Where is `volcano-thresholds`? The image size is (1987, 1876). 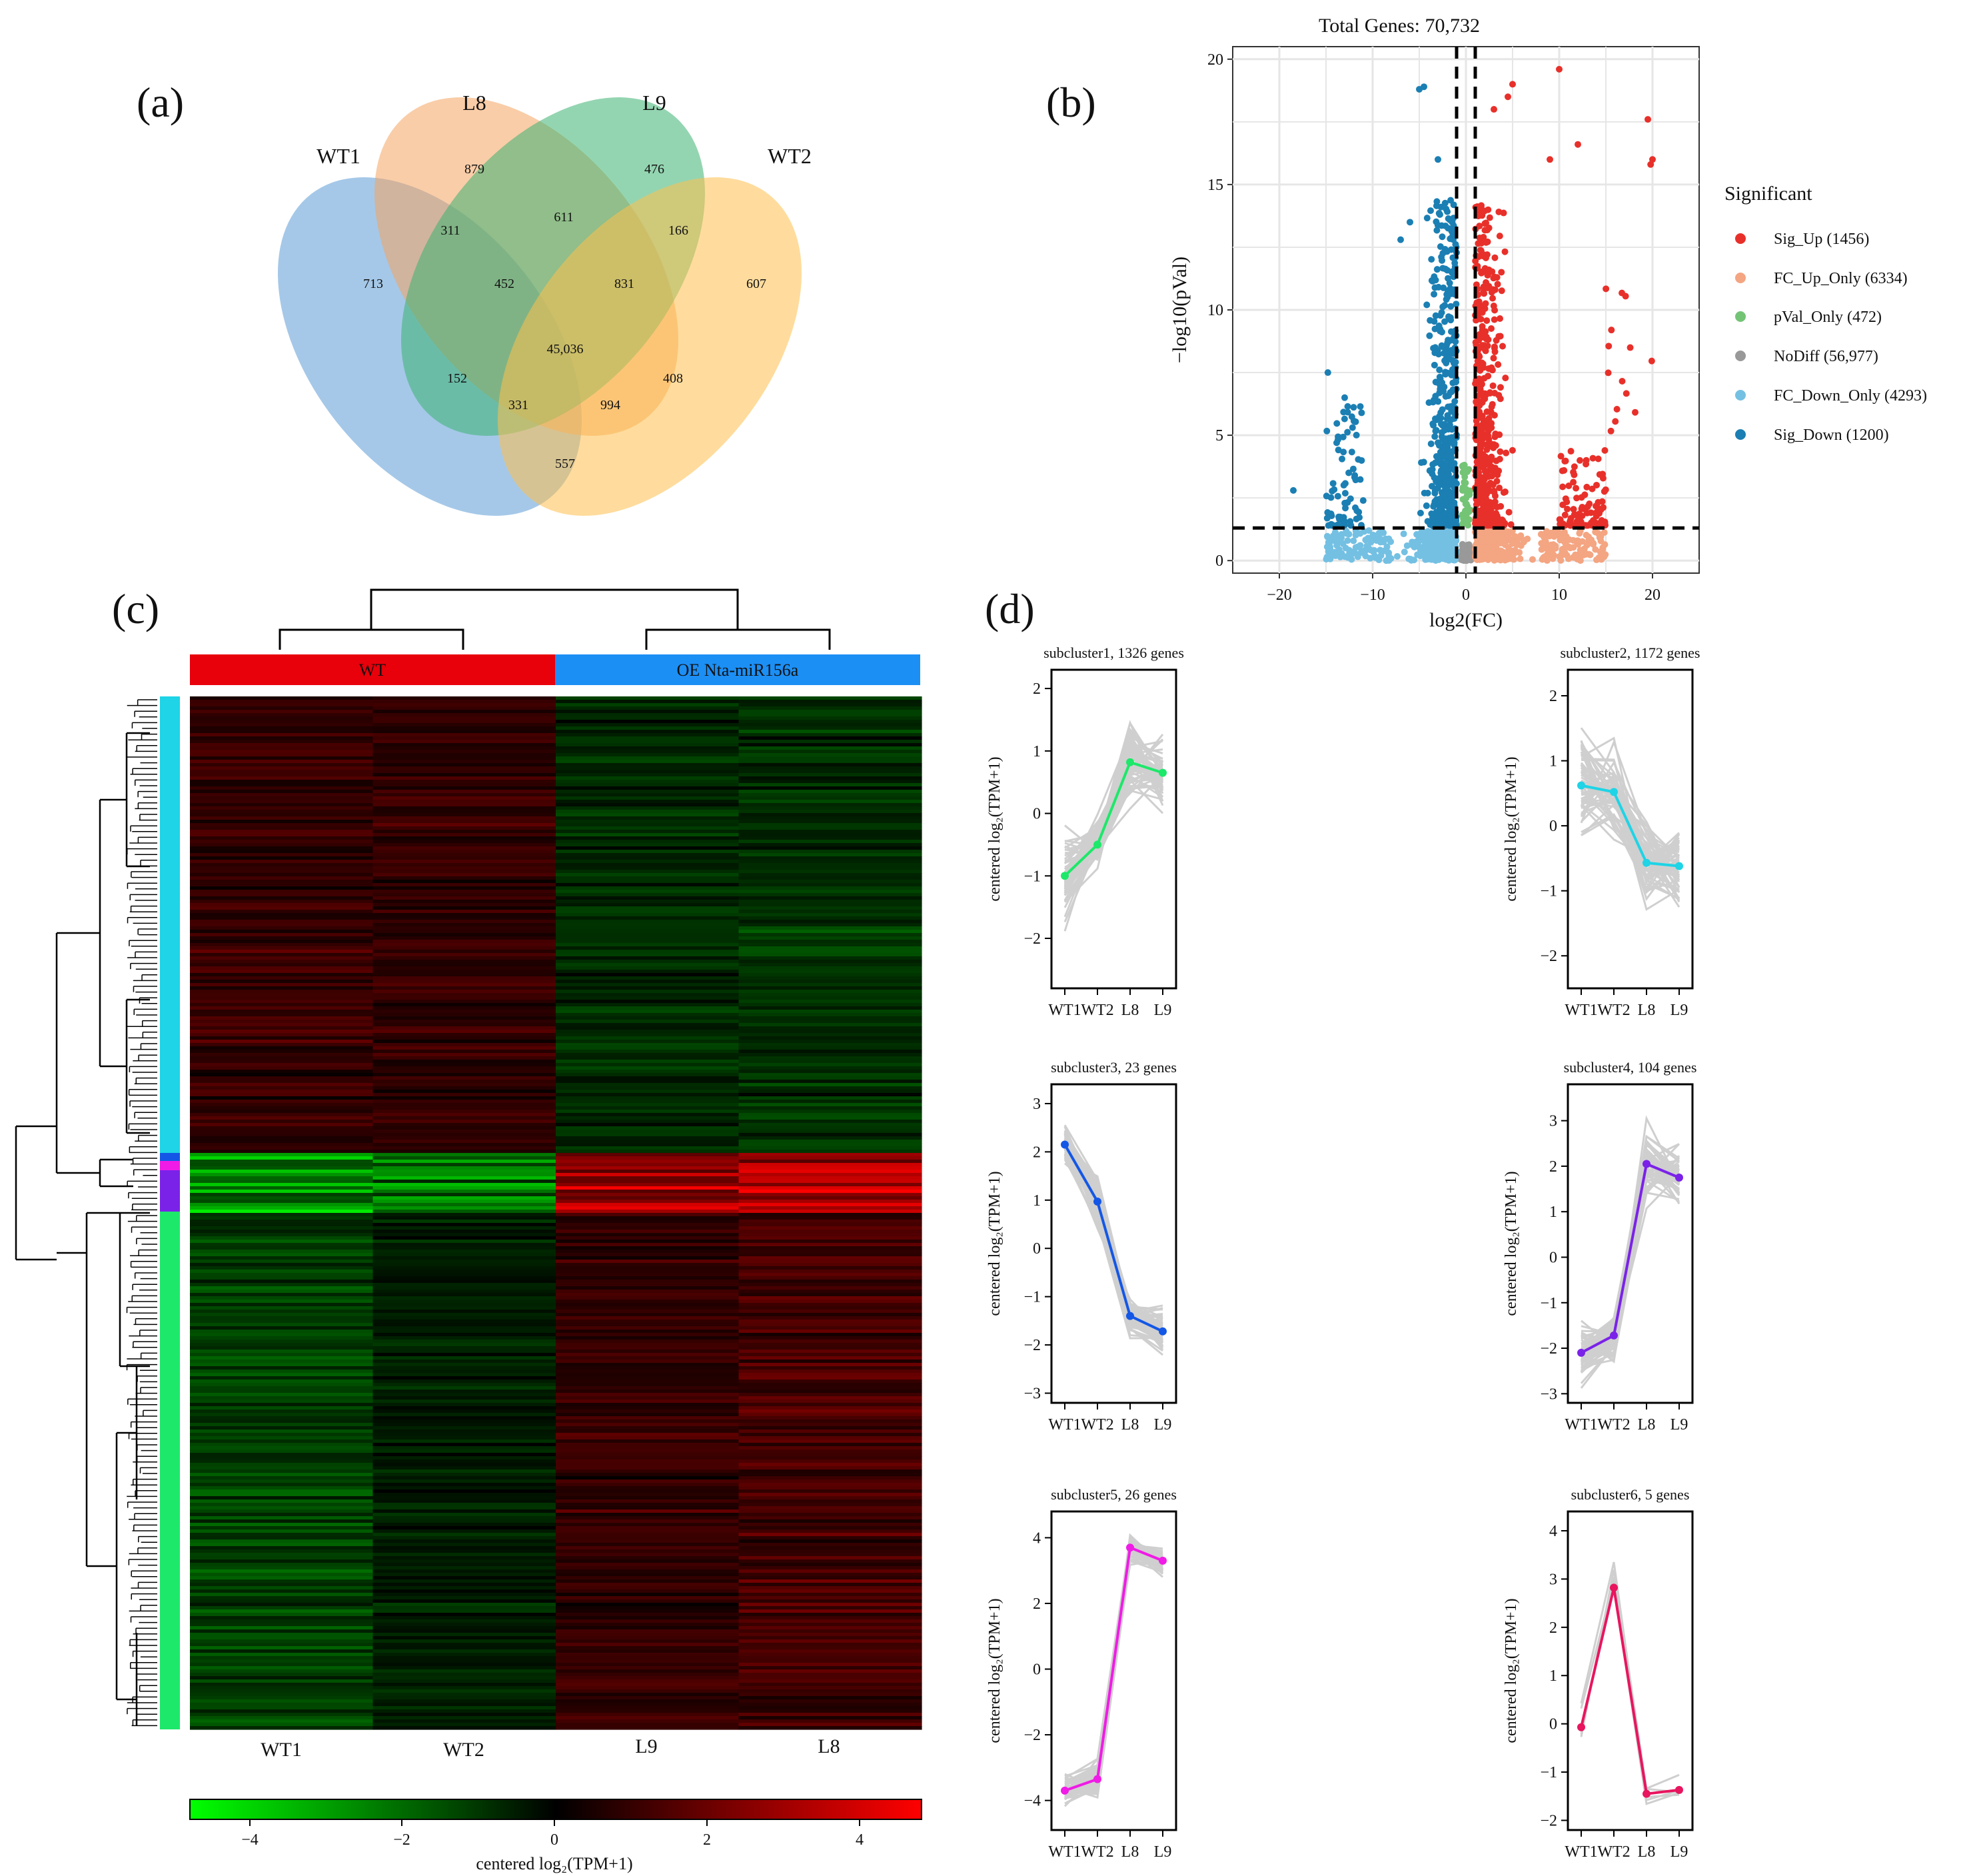 volcano-thresholds is located at coordinates (1466, 310).